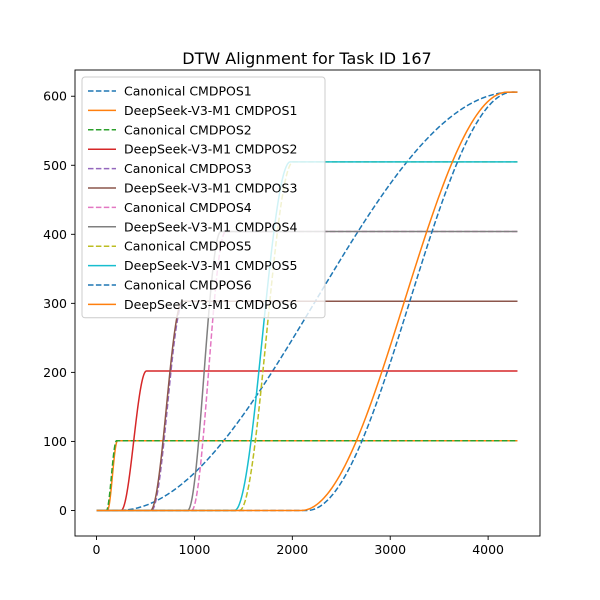 The width and height of the screenshot is (600, 600). I want to click on legend-label: DeepSeek-V3-M1 CMDPOS5, so click(210, 265).